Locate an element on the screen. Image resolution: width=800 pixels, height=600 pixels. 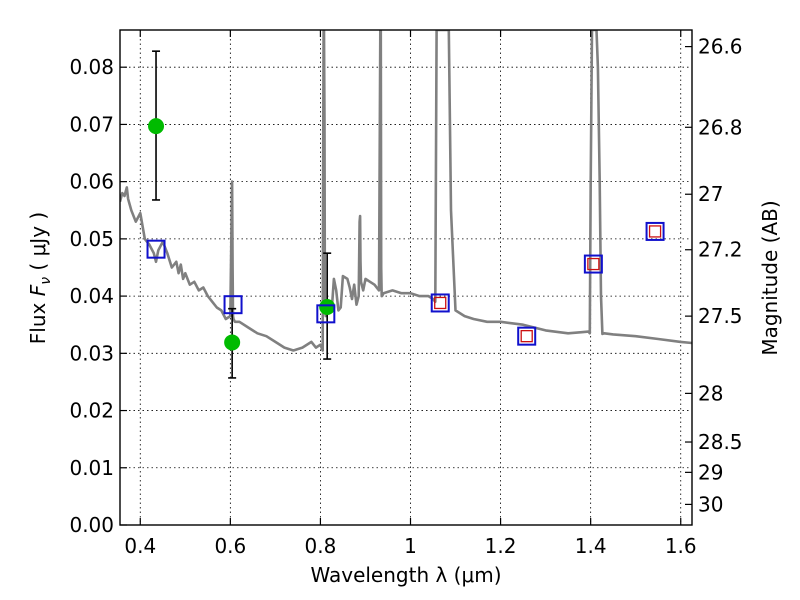
x-tick-label: 0.4 is located at coordinates (140, 546).